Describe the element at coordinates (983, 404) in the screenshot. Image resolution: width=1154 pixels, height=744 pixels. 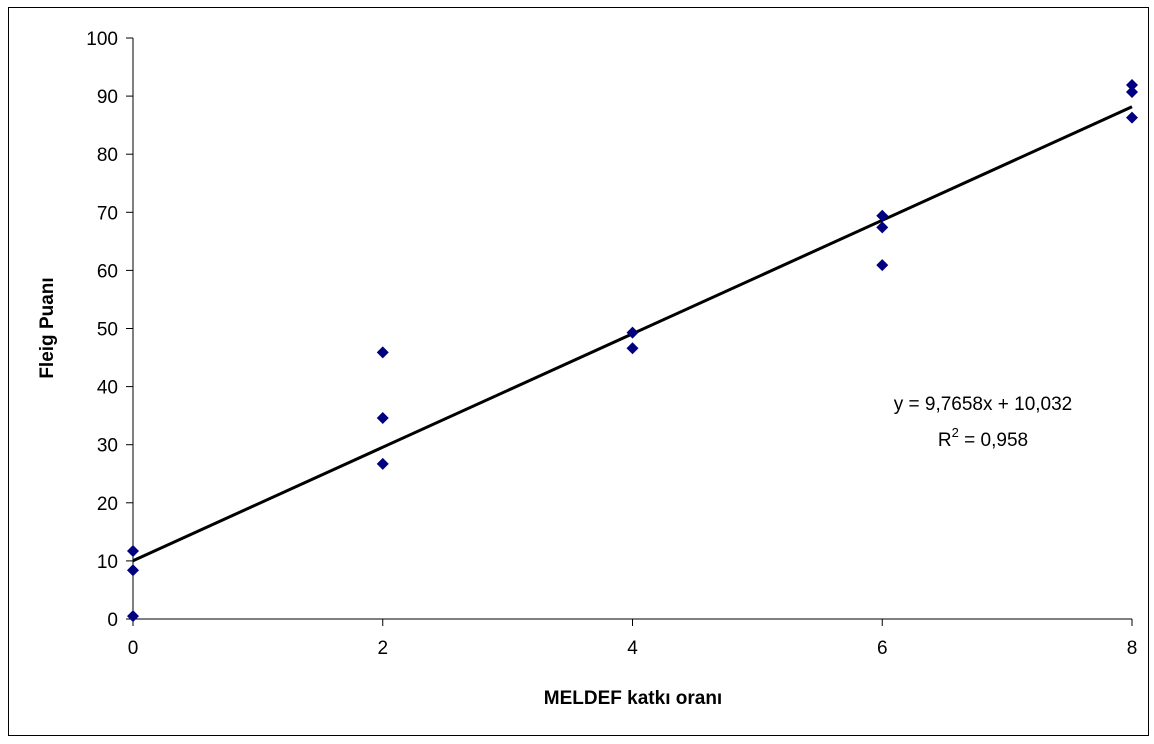
I see `trendline-equation: y = 9,7658x + 10,032` at that location.